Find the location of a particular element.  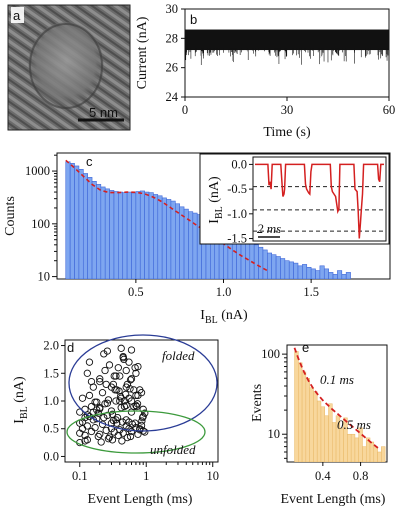

x-tick-label: 1.5 is located at coordinates (311, 292).